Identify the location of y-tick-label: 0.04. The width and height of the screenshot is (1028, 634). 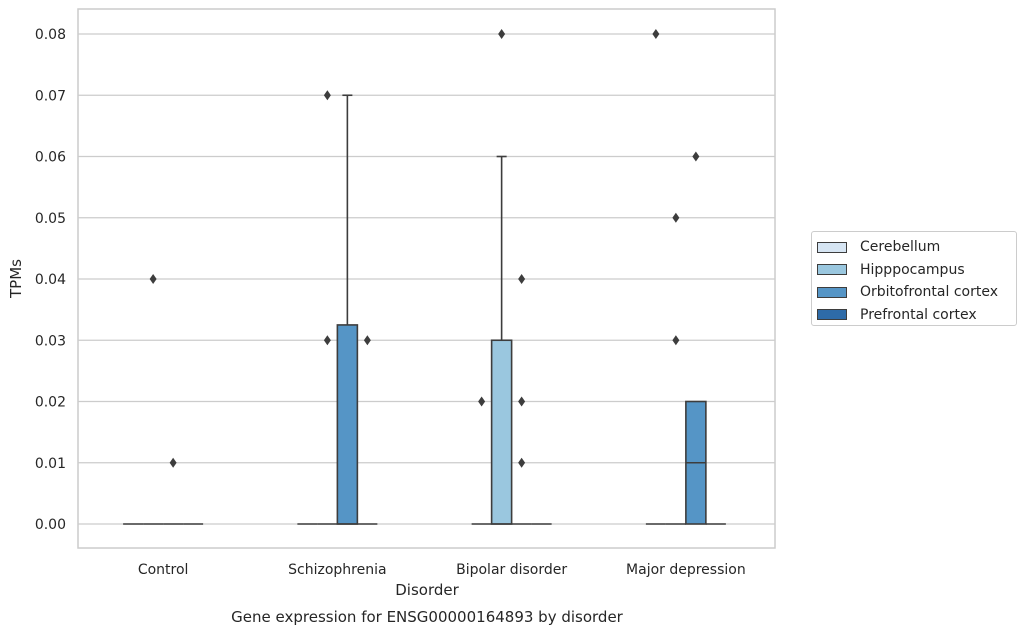
(50, 280).